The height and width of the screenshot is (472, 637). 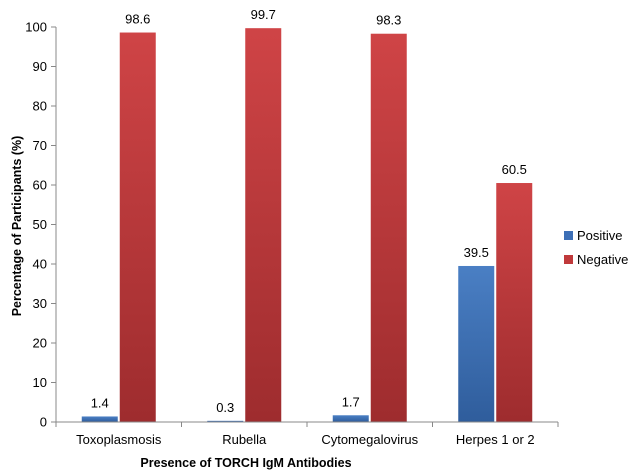 What do you see at coordinates (100, 402) in the screenshot?
I see `data-label: 1.4` at bounding box center [100, 402].